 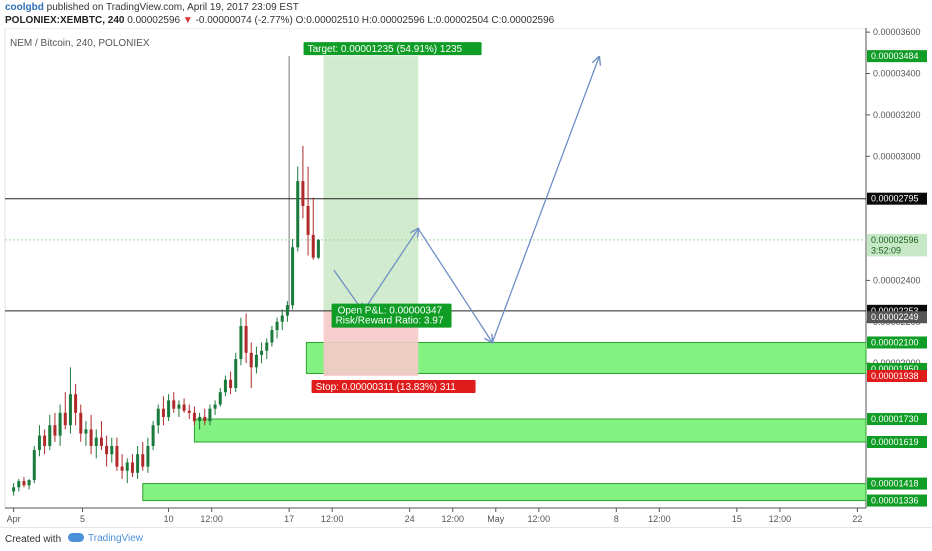 I want to click on price-tag: 0.00002100, so click(x=895, y=342).